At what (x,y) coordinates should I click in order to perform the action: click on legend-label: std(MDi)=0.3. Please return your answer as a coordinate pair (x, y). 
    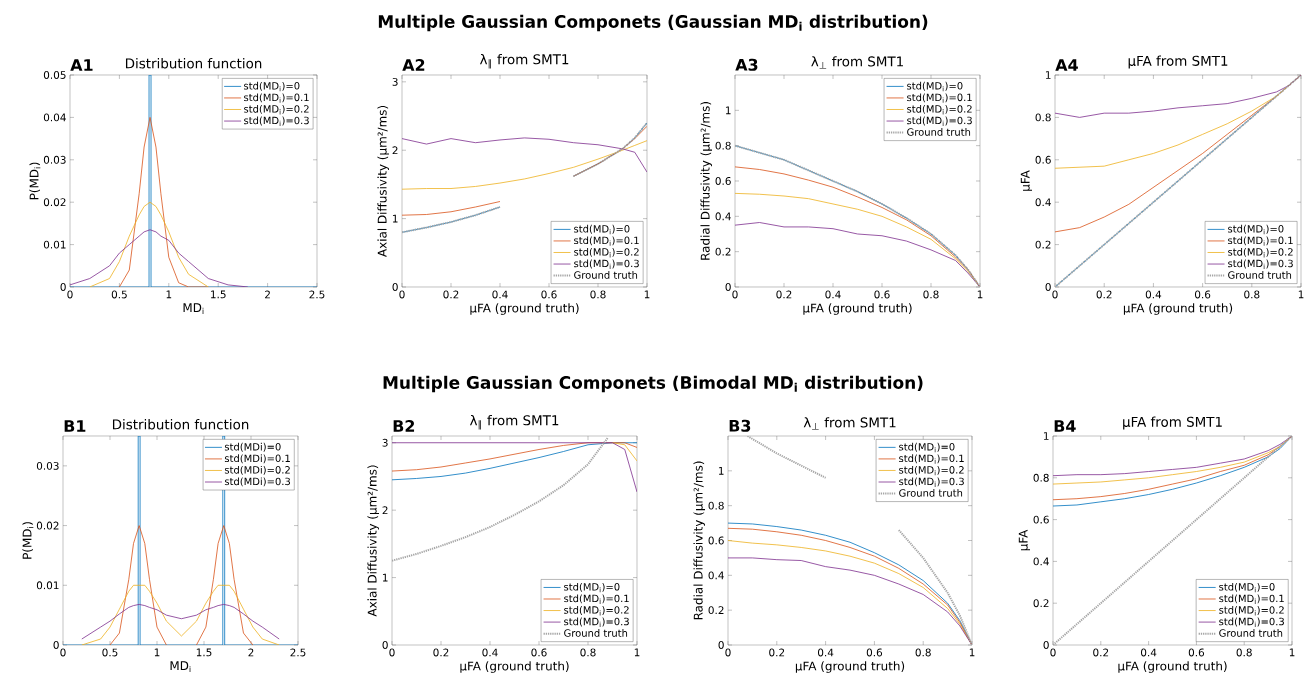
    Looking at the image, I should click on (257, 482).